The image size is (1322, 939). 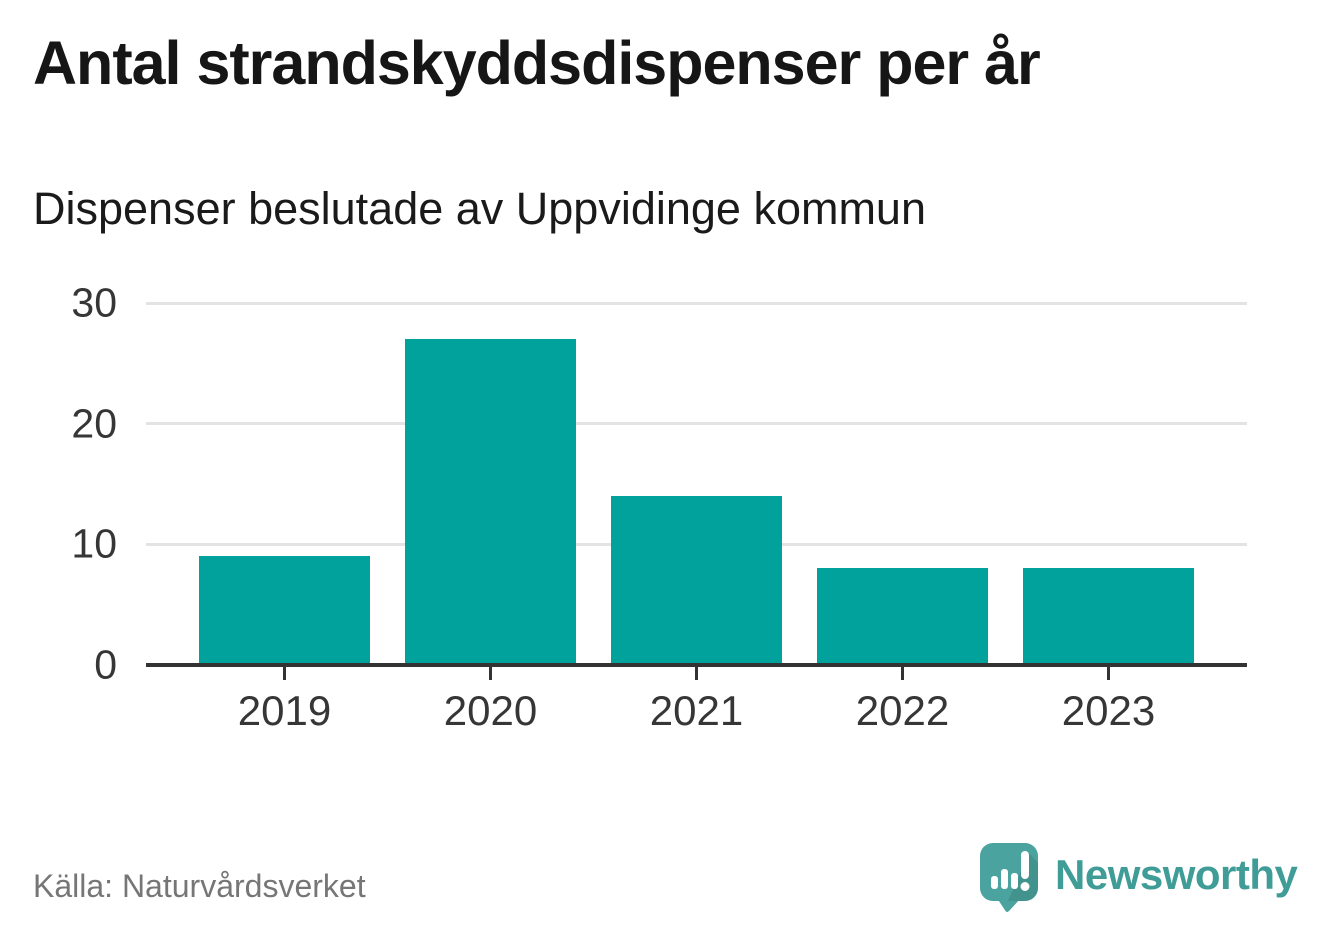 What do you see at coordinates (696, 580) in the screenshot?
I see `bar-2021` at bounding box center [696, 580].